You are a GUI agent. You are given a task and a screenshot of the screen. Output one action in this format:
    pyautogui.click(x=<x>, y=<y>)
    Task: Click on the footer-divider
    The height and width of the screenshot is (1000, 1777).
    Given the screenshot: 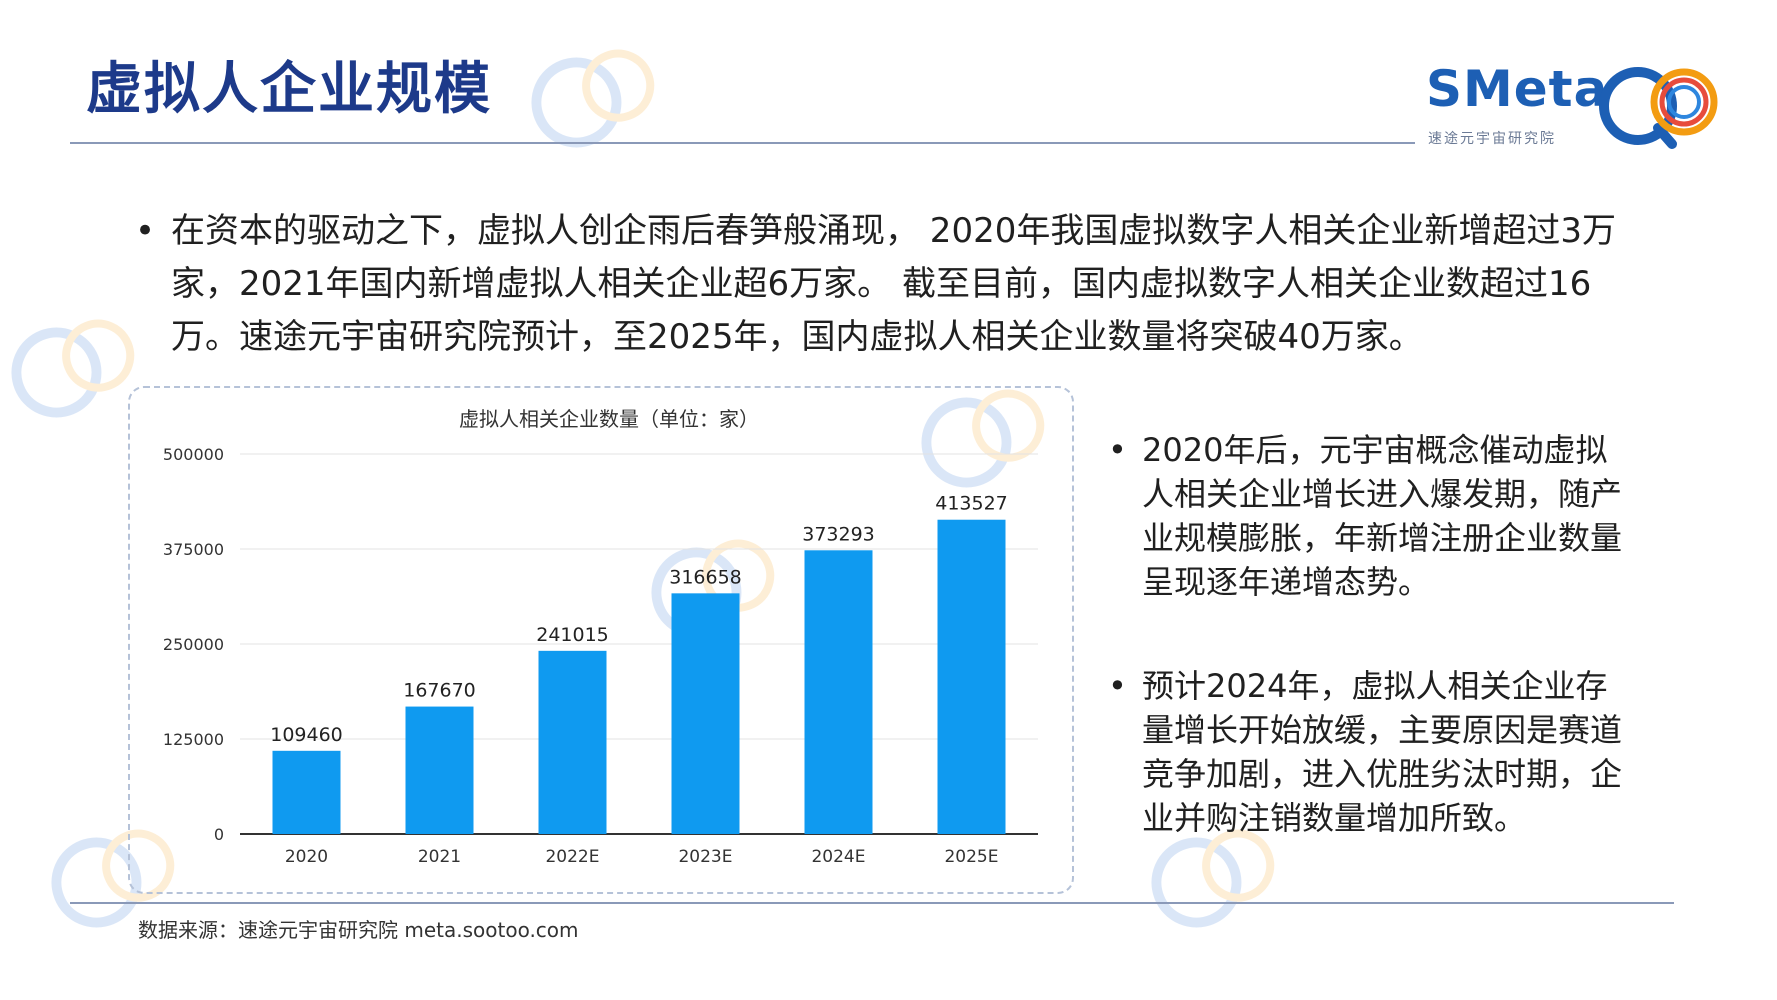 What is the action you would take?
    pyautogui.click(x=872, y=903)
    